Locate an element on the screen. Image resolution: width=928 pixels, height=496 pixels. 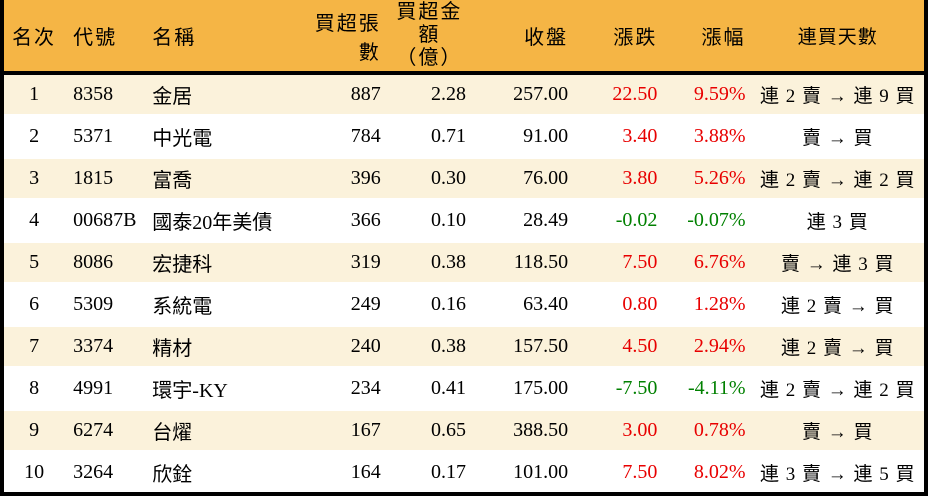
cell-amount: 0.41 is located at coordinates (428, 387).